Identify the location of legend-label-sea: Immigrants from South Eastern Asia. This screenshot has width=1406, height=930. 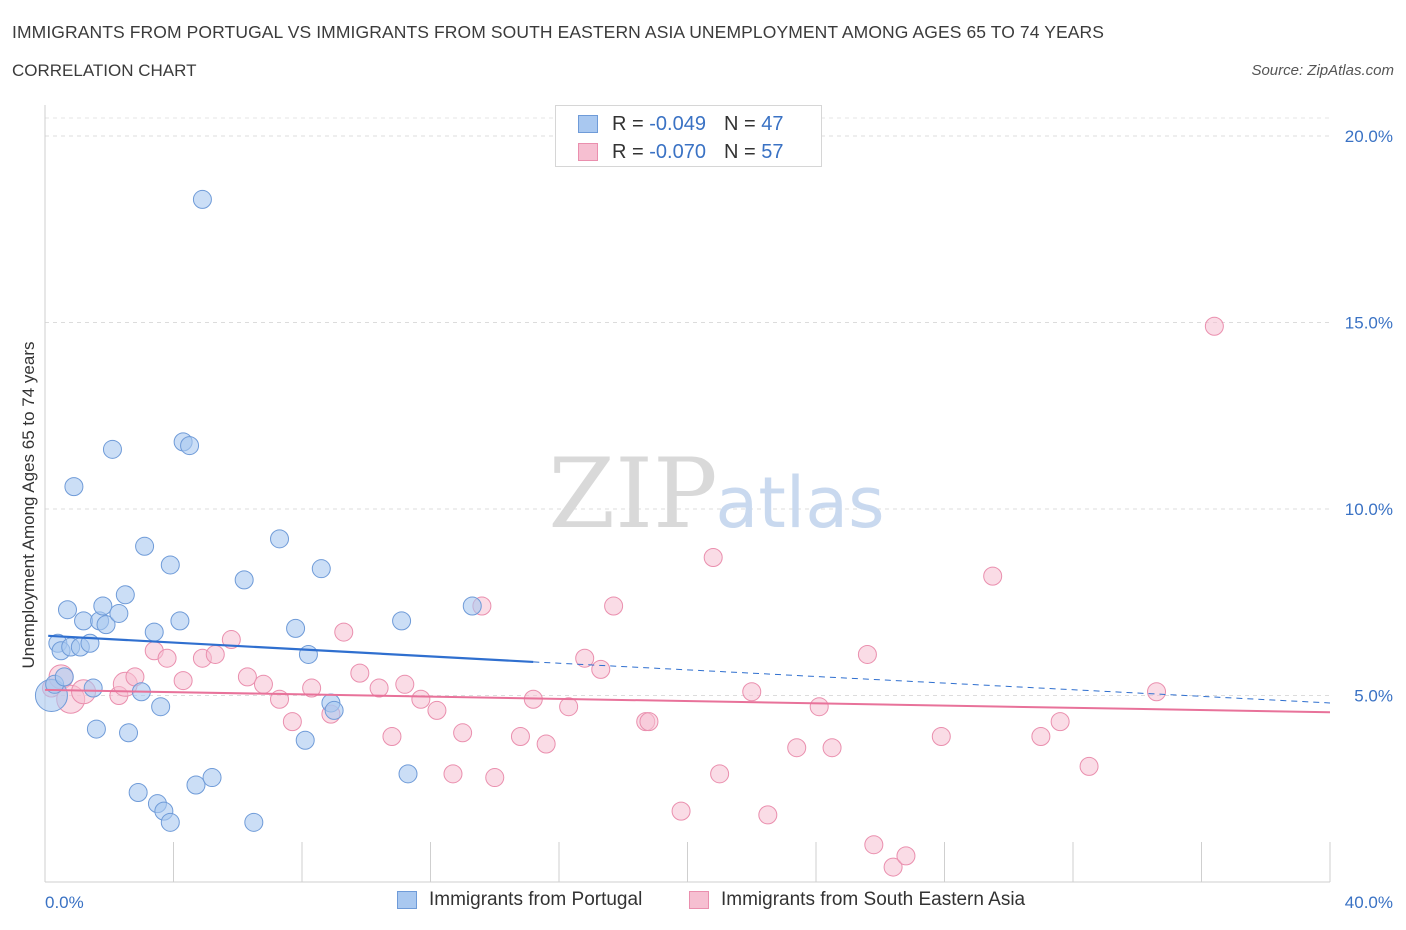
(873, 899).